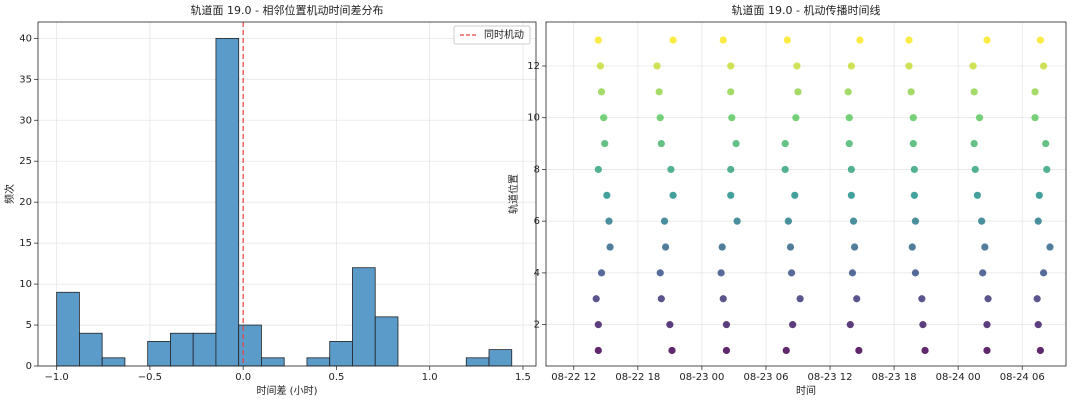 This screenshot has width=1080, height=400. What do you see at coordinates (25, 120) in the screenshot?
I see `y-tick-label: 30` at bounding box center [25, 120].